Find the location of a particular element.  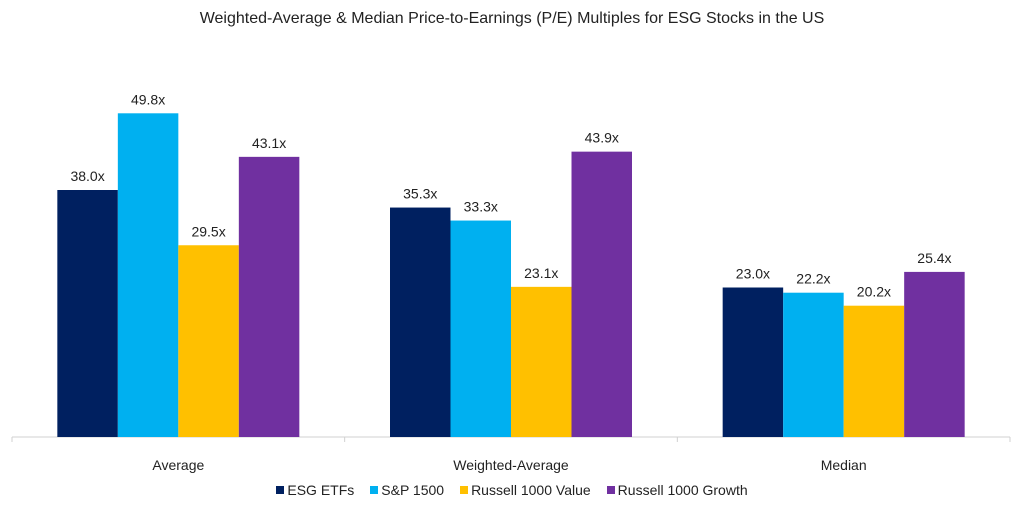

legend-label: S&P 1500 is located at coordinates (413, 490).